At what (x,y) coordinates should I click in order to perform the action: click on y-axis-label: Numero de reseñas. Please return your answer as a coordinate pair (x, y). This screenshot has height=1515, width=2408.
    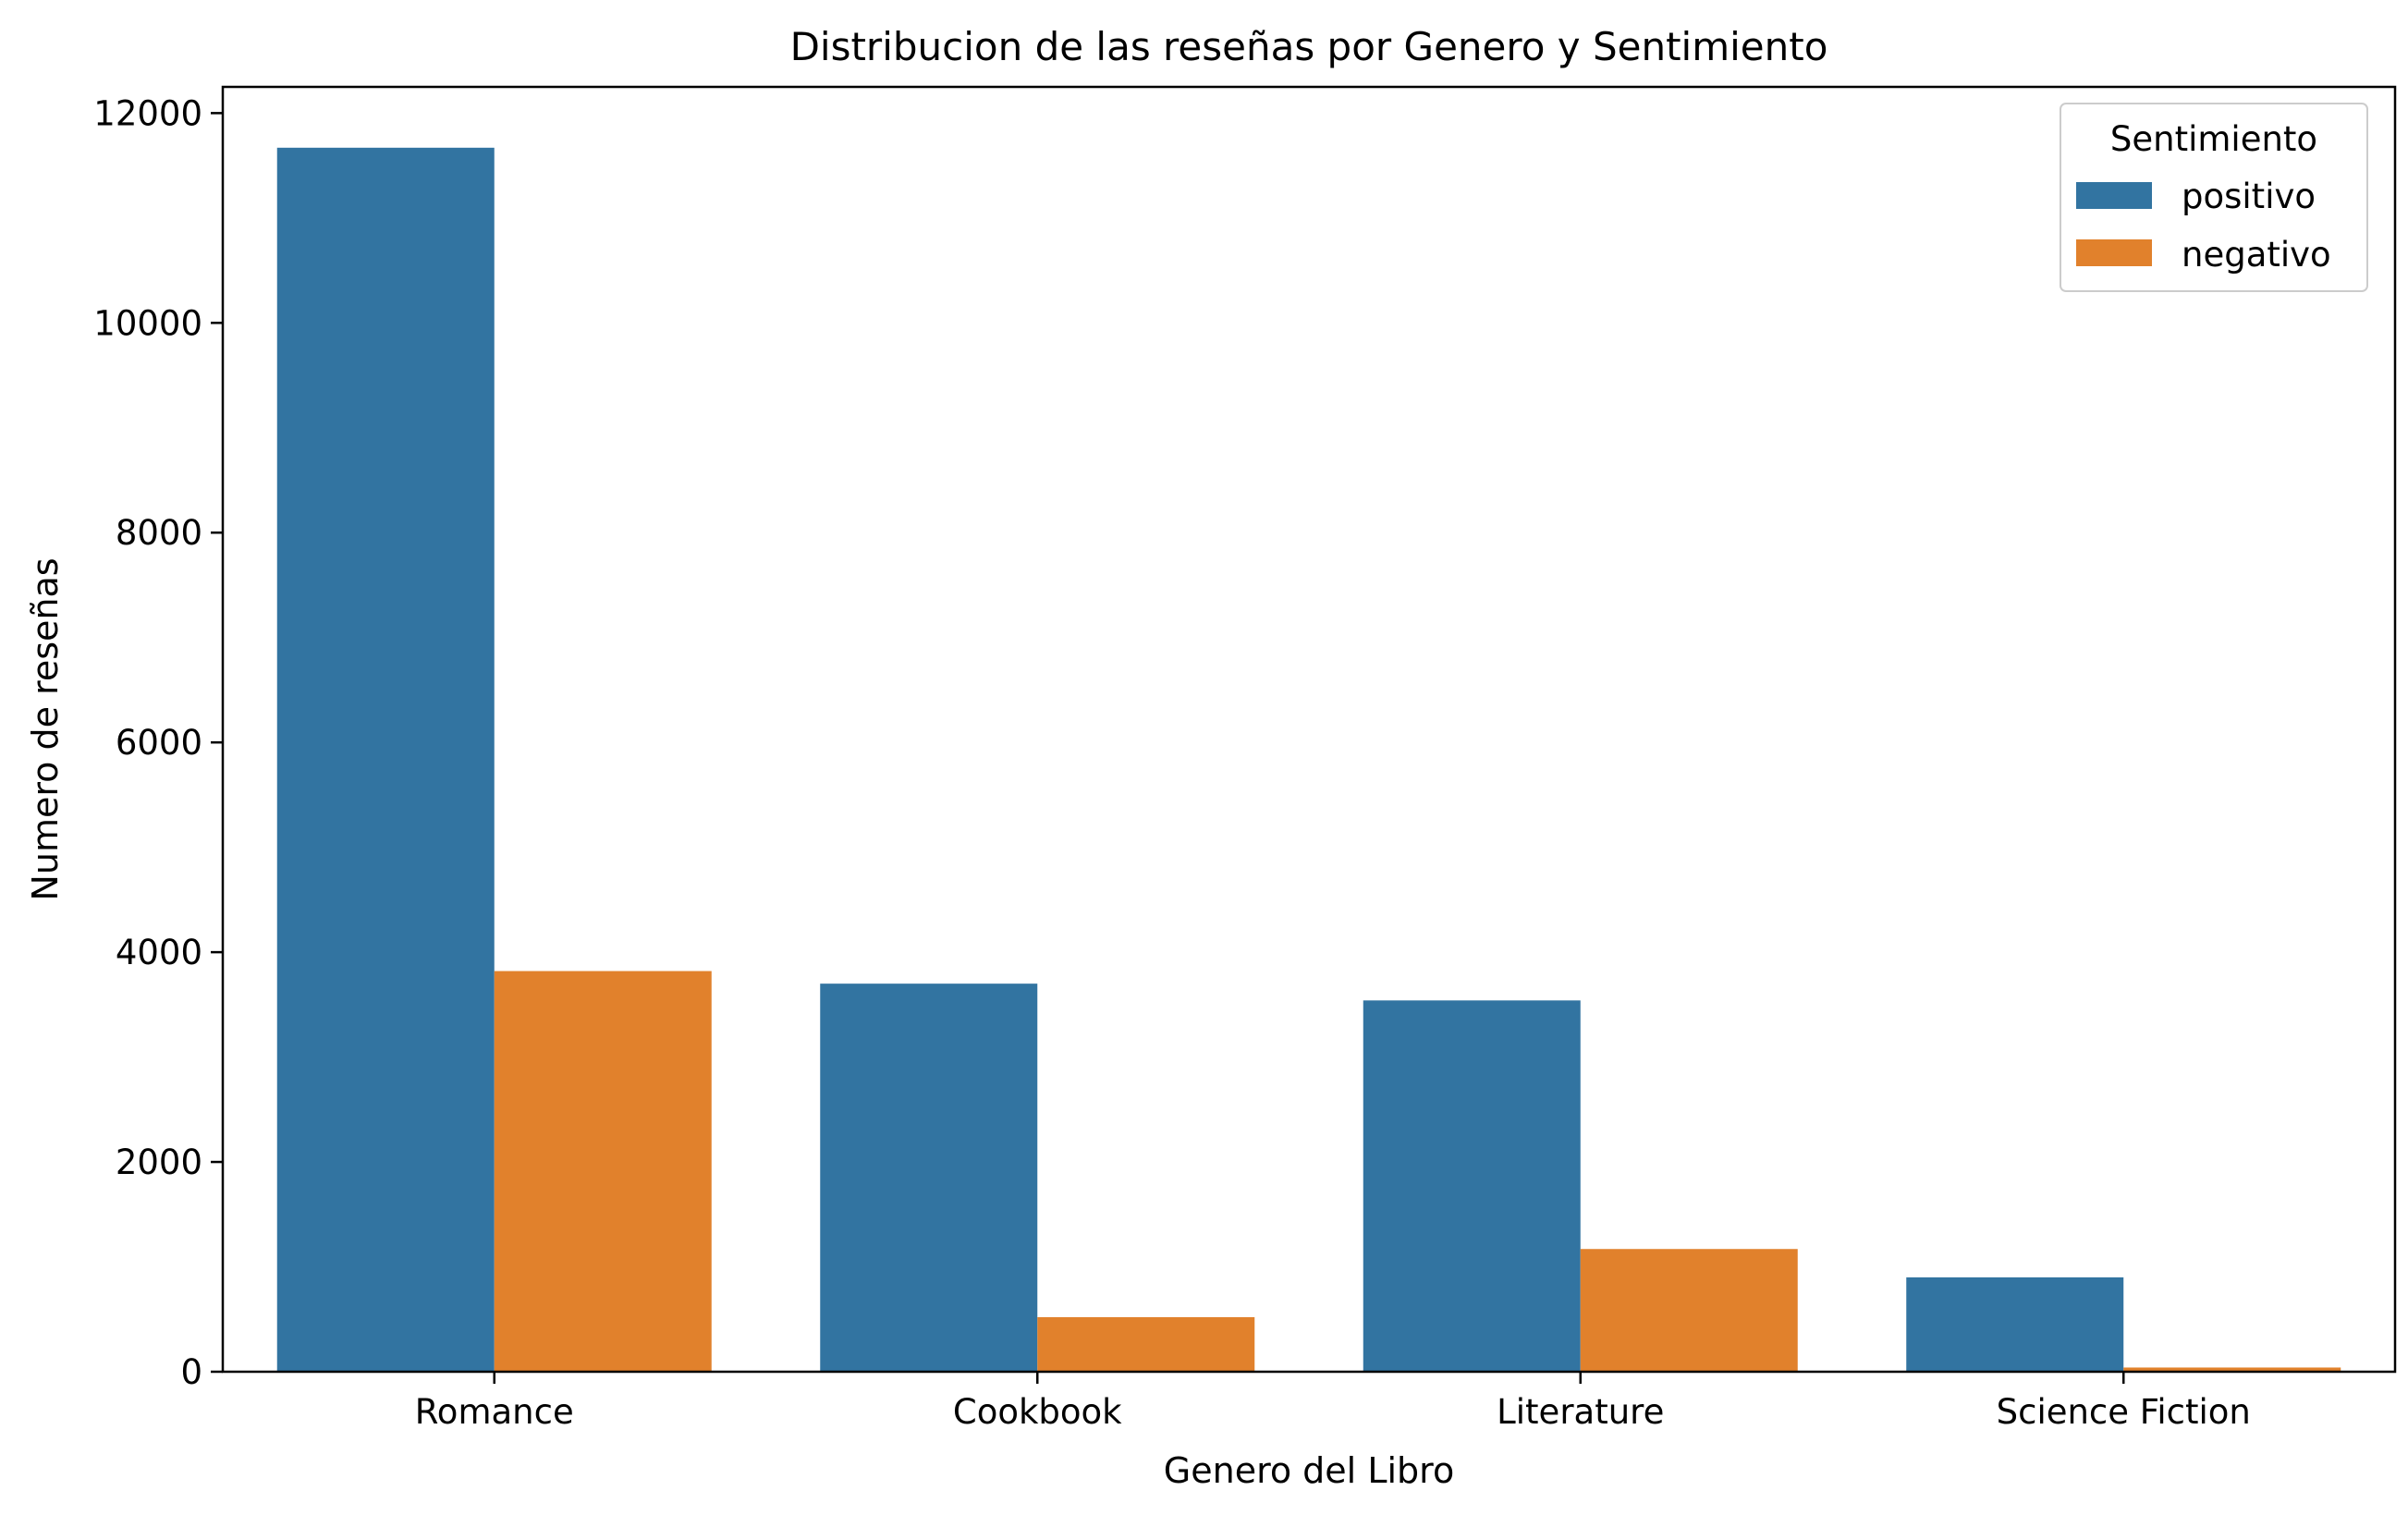
    Looking at the image, I should click on (45, 728).